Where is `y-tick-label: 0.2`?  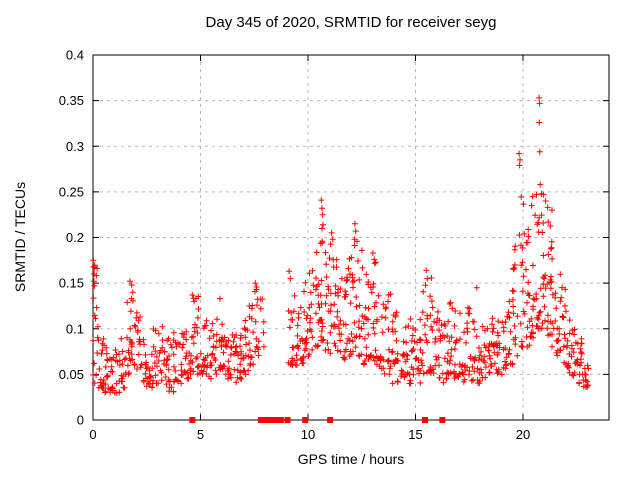 y-tick-label: 0.2 is located at coordinates (75, 237).